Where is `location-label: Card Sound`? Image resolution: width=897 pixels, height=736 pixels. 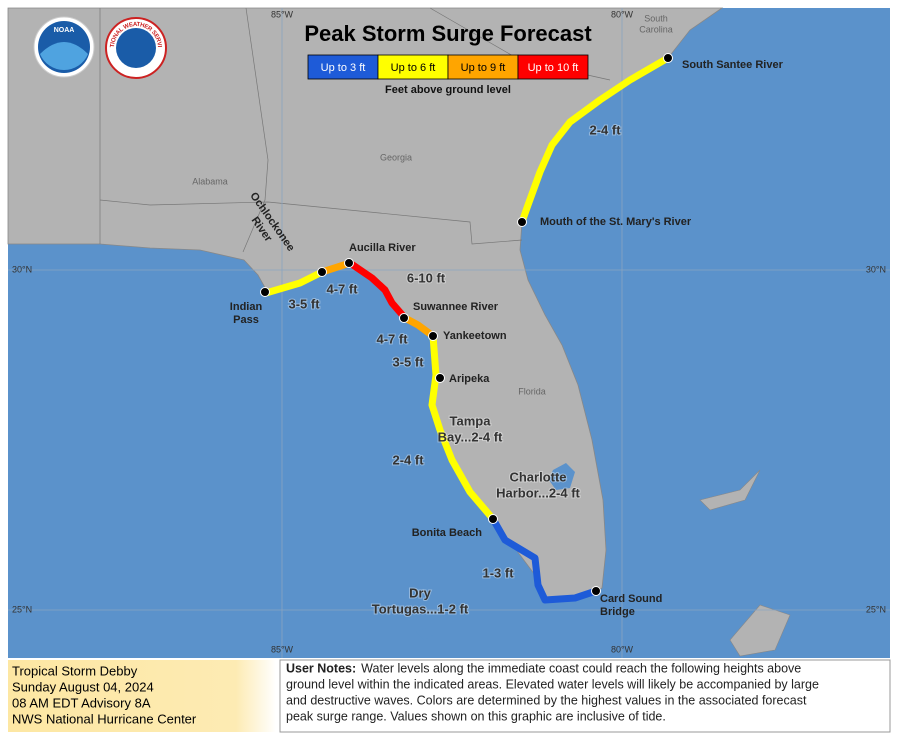
location-label: Card Sound is located at coordinates (631, 599).